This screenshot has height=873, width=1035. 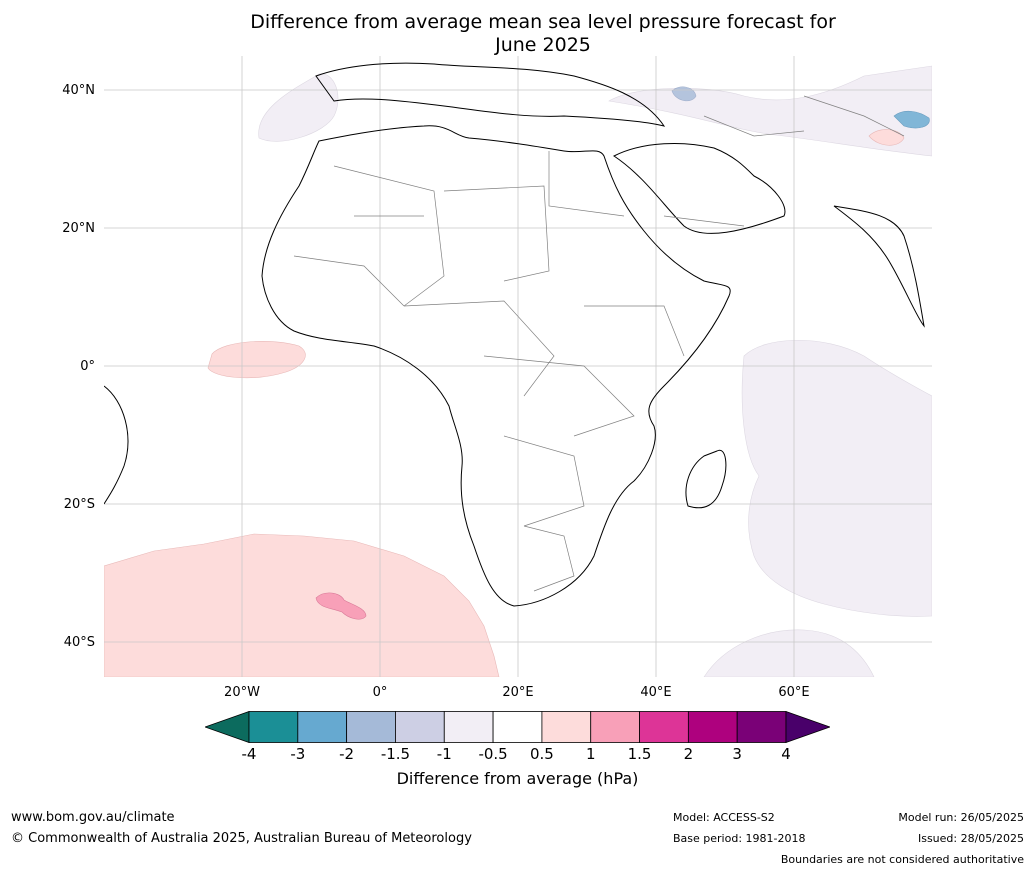 What do you see at coordinates (298, 754) in the screenshot?
I see `colorbar-tick-label: -3` at bounding box center [298, 754].